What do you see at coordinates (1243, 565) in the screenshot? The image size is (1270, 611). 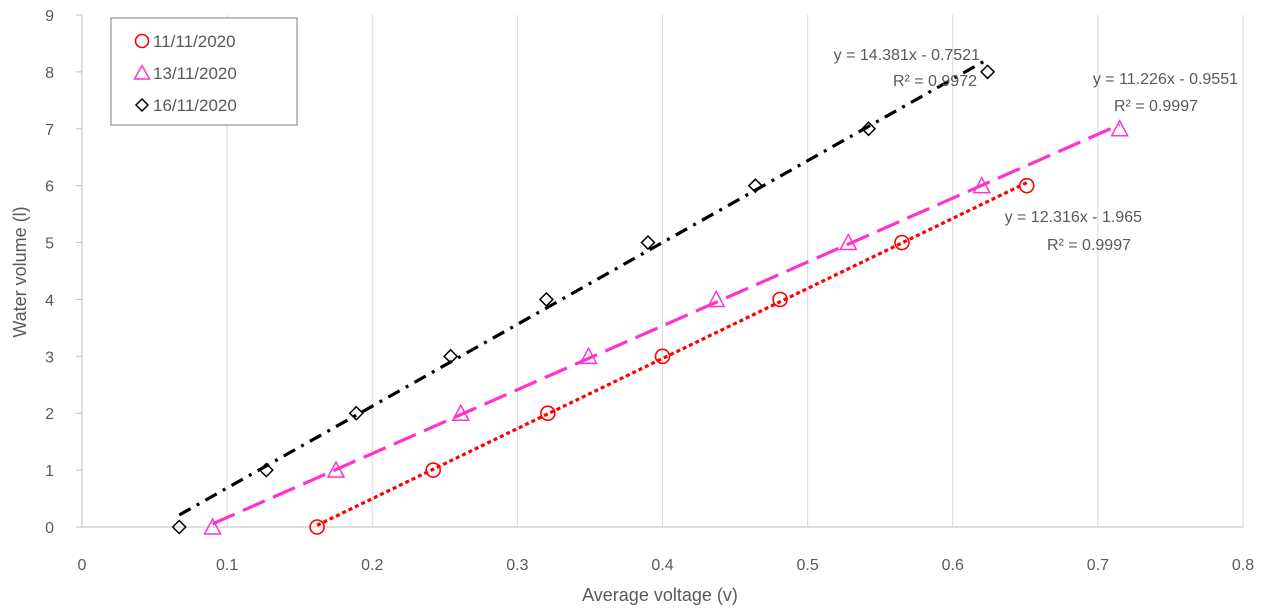 I see `x-tick-label: 0.8` at bounding box center [1243, 565].